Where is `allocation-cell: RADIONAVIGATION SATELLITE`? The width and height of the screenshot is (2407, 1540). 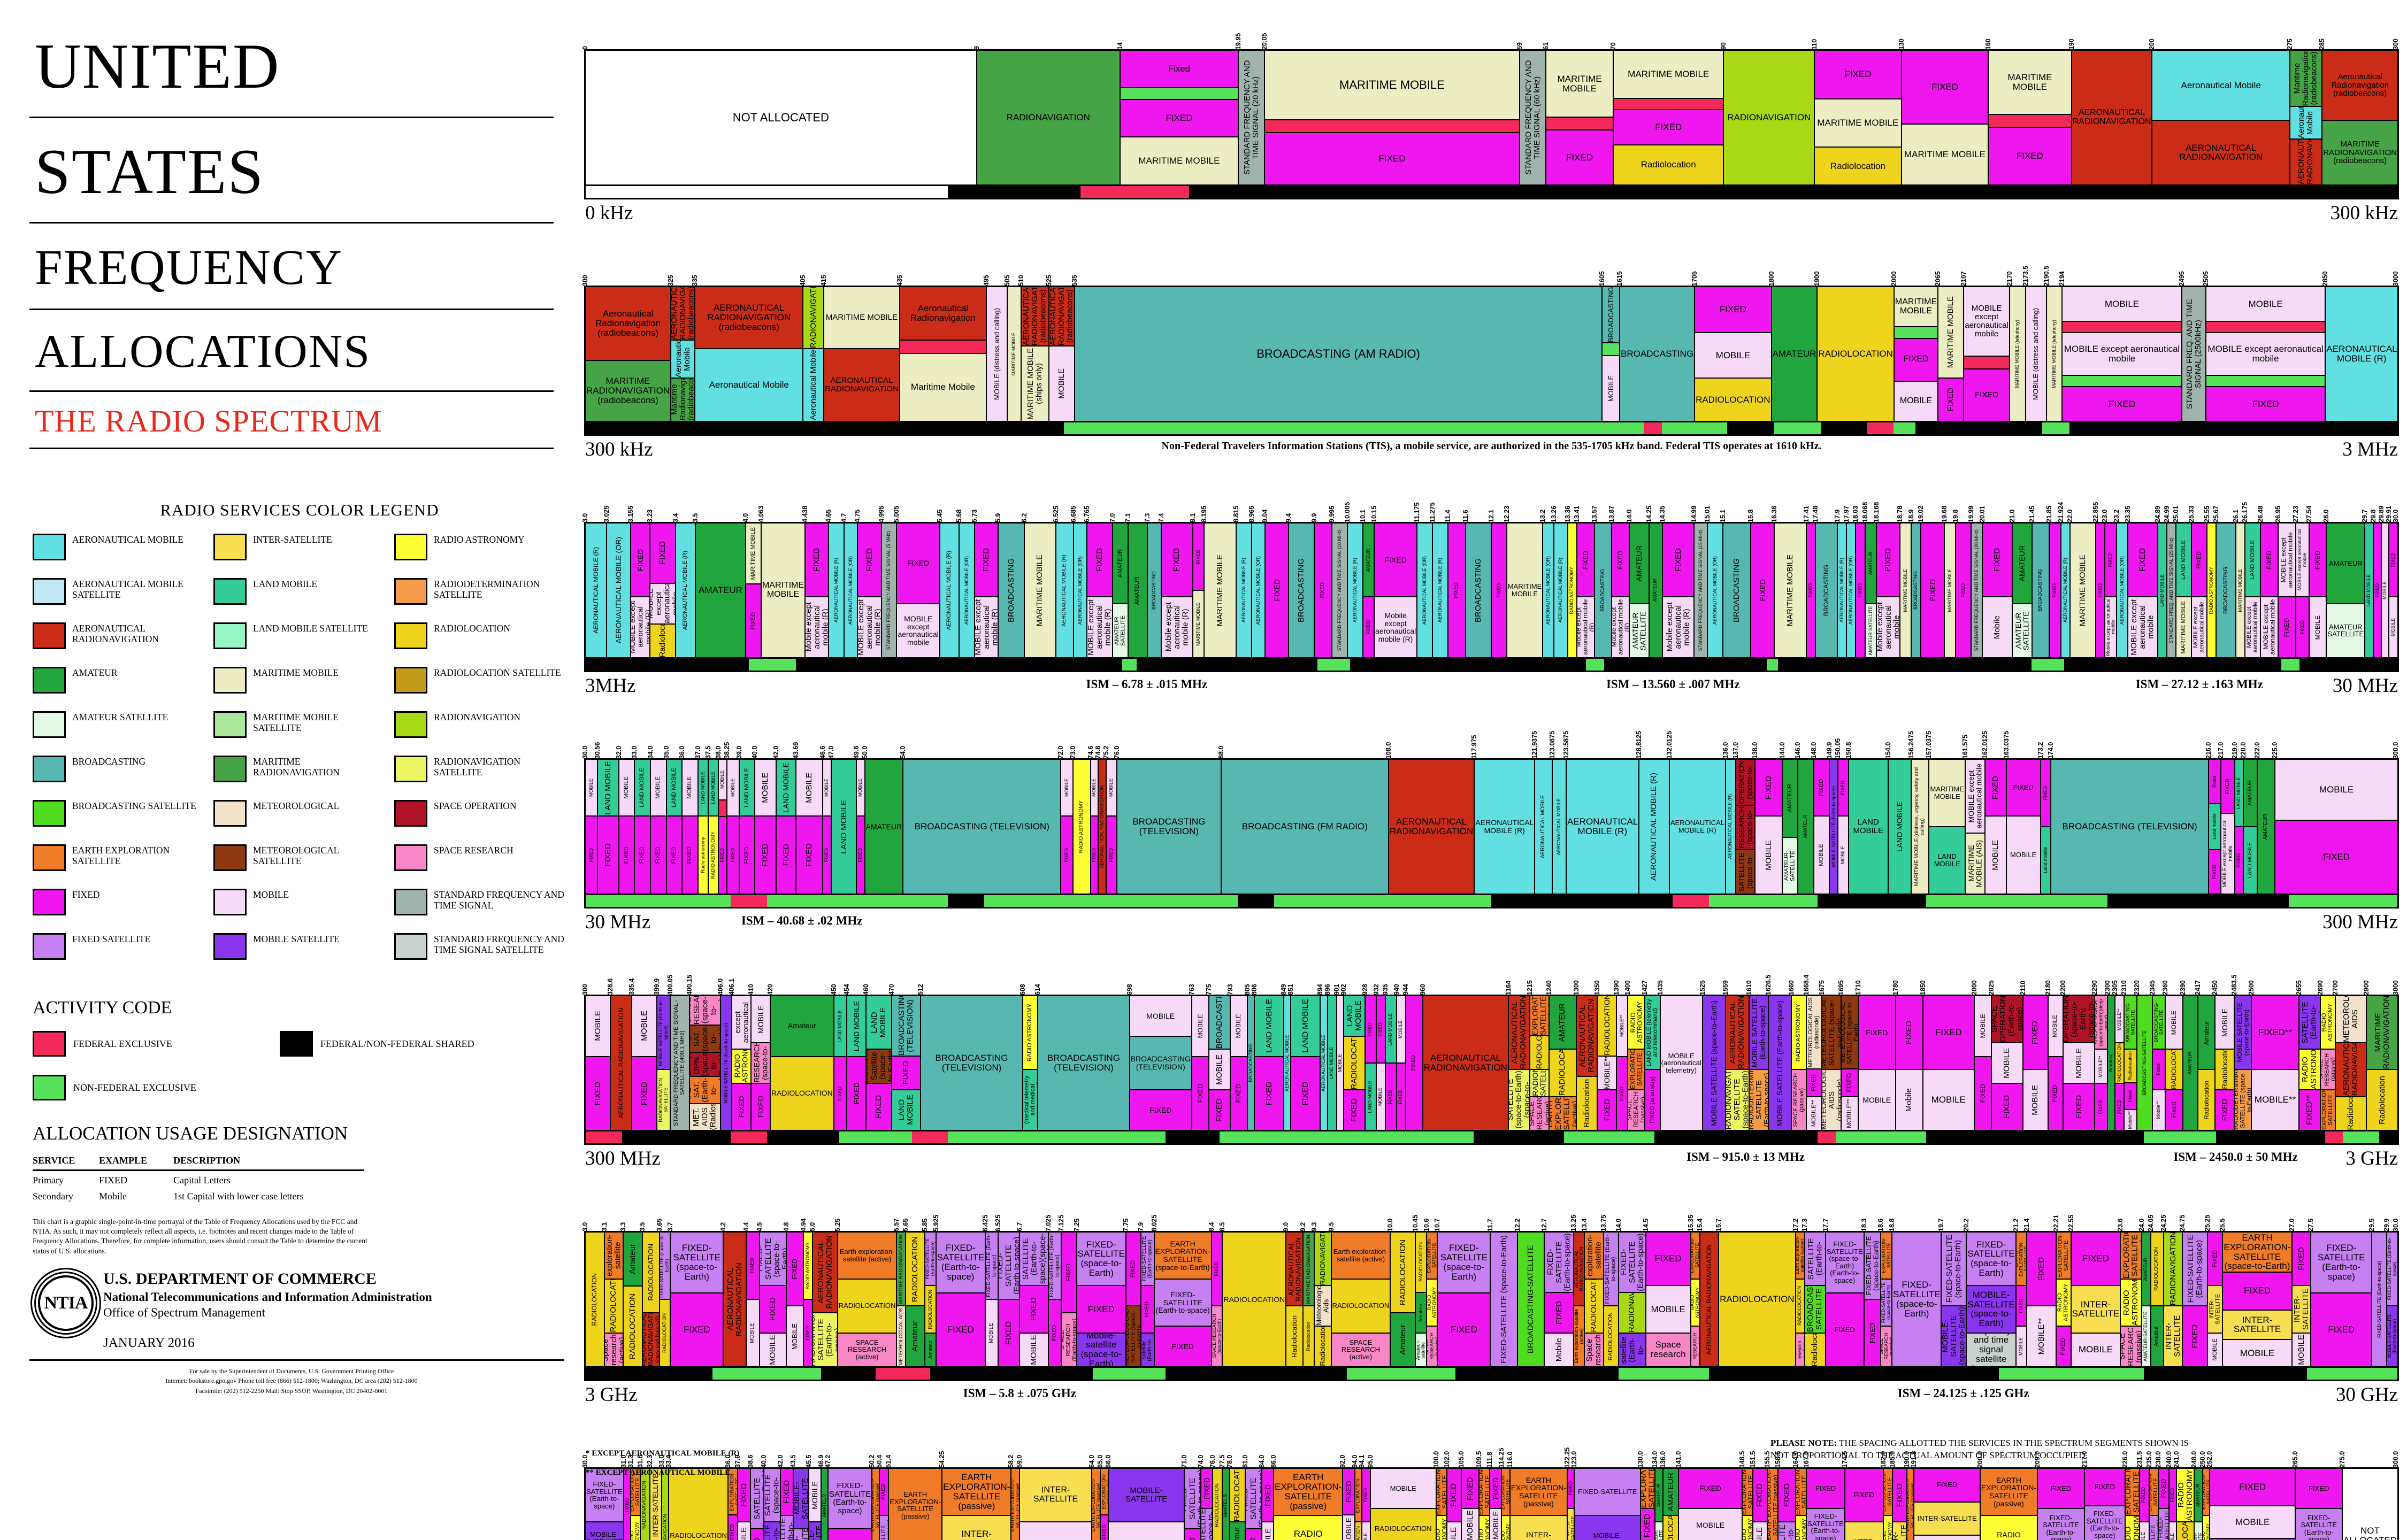
allocation-cell: RADIONAVIGATION SATELLITE is located at coordinates (663, 1099).